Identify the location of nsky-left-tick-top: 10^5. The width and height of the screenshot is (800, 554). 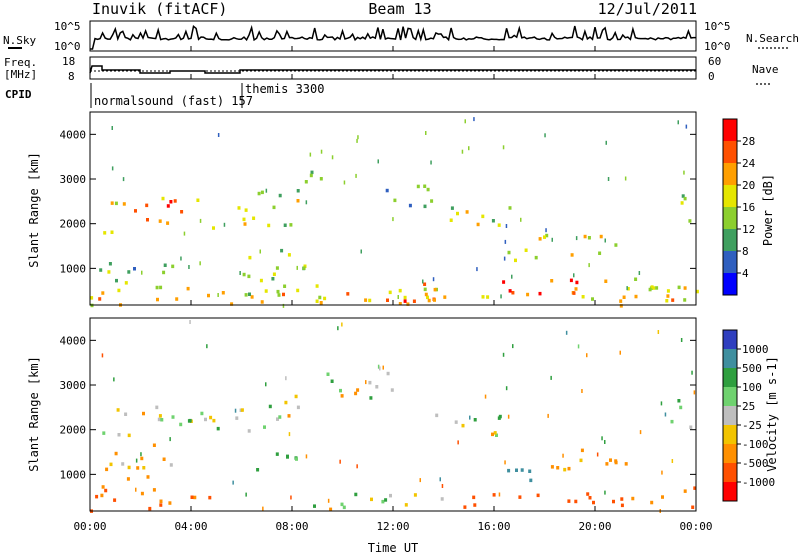
(67, 26).